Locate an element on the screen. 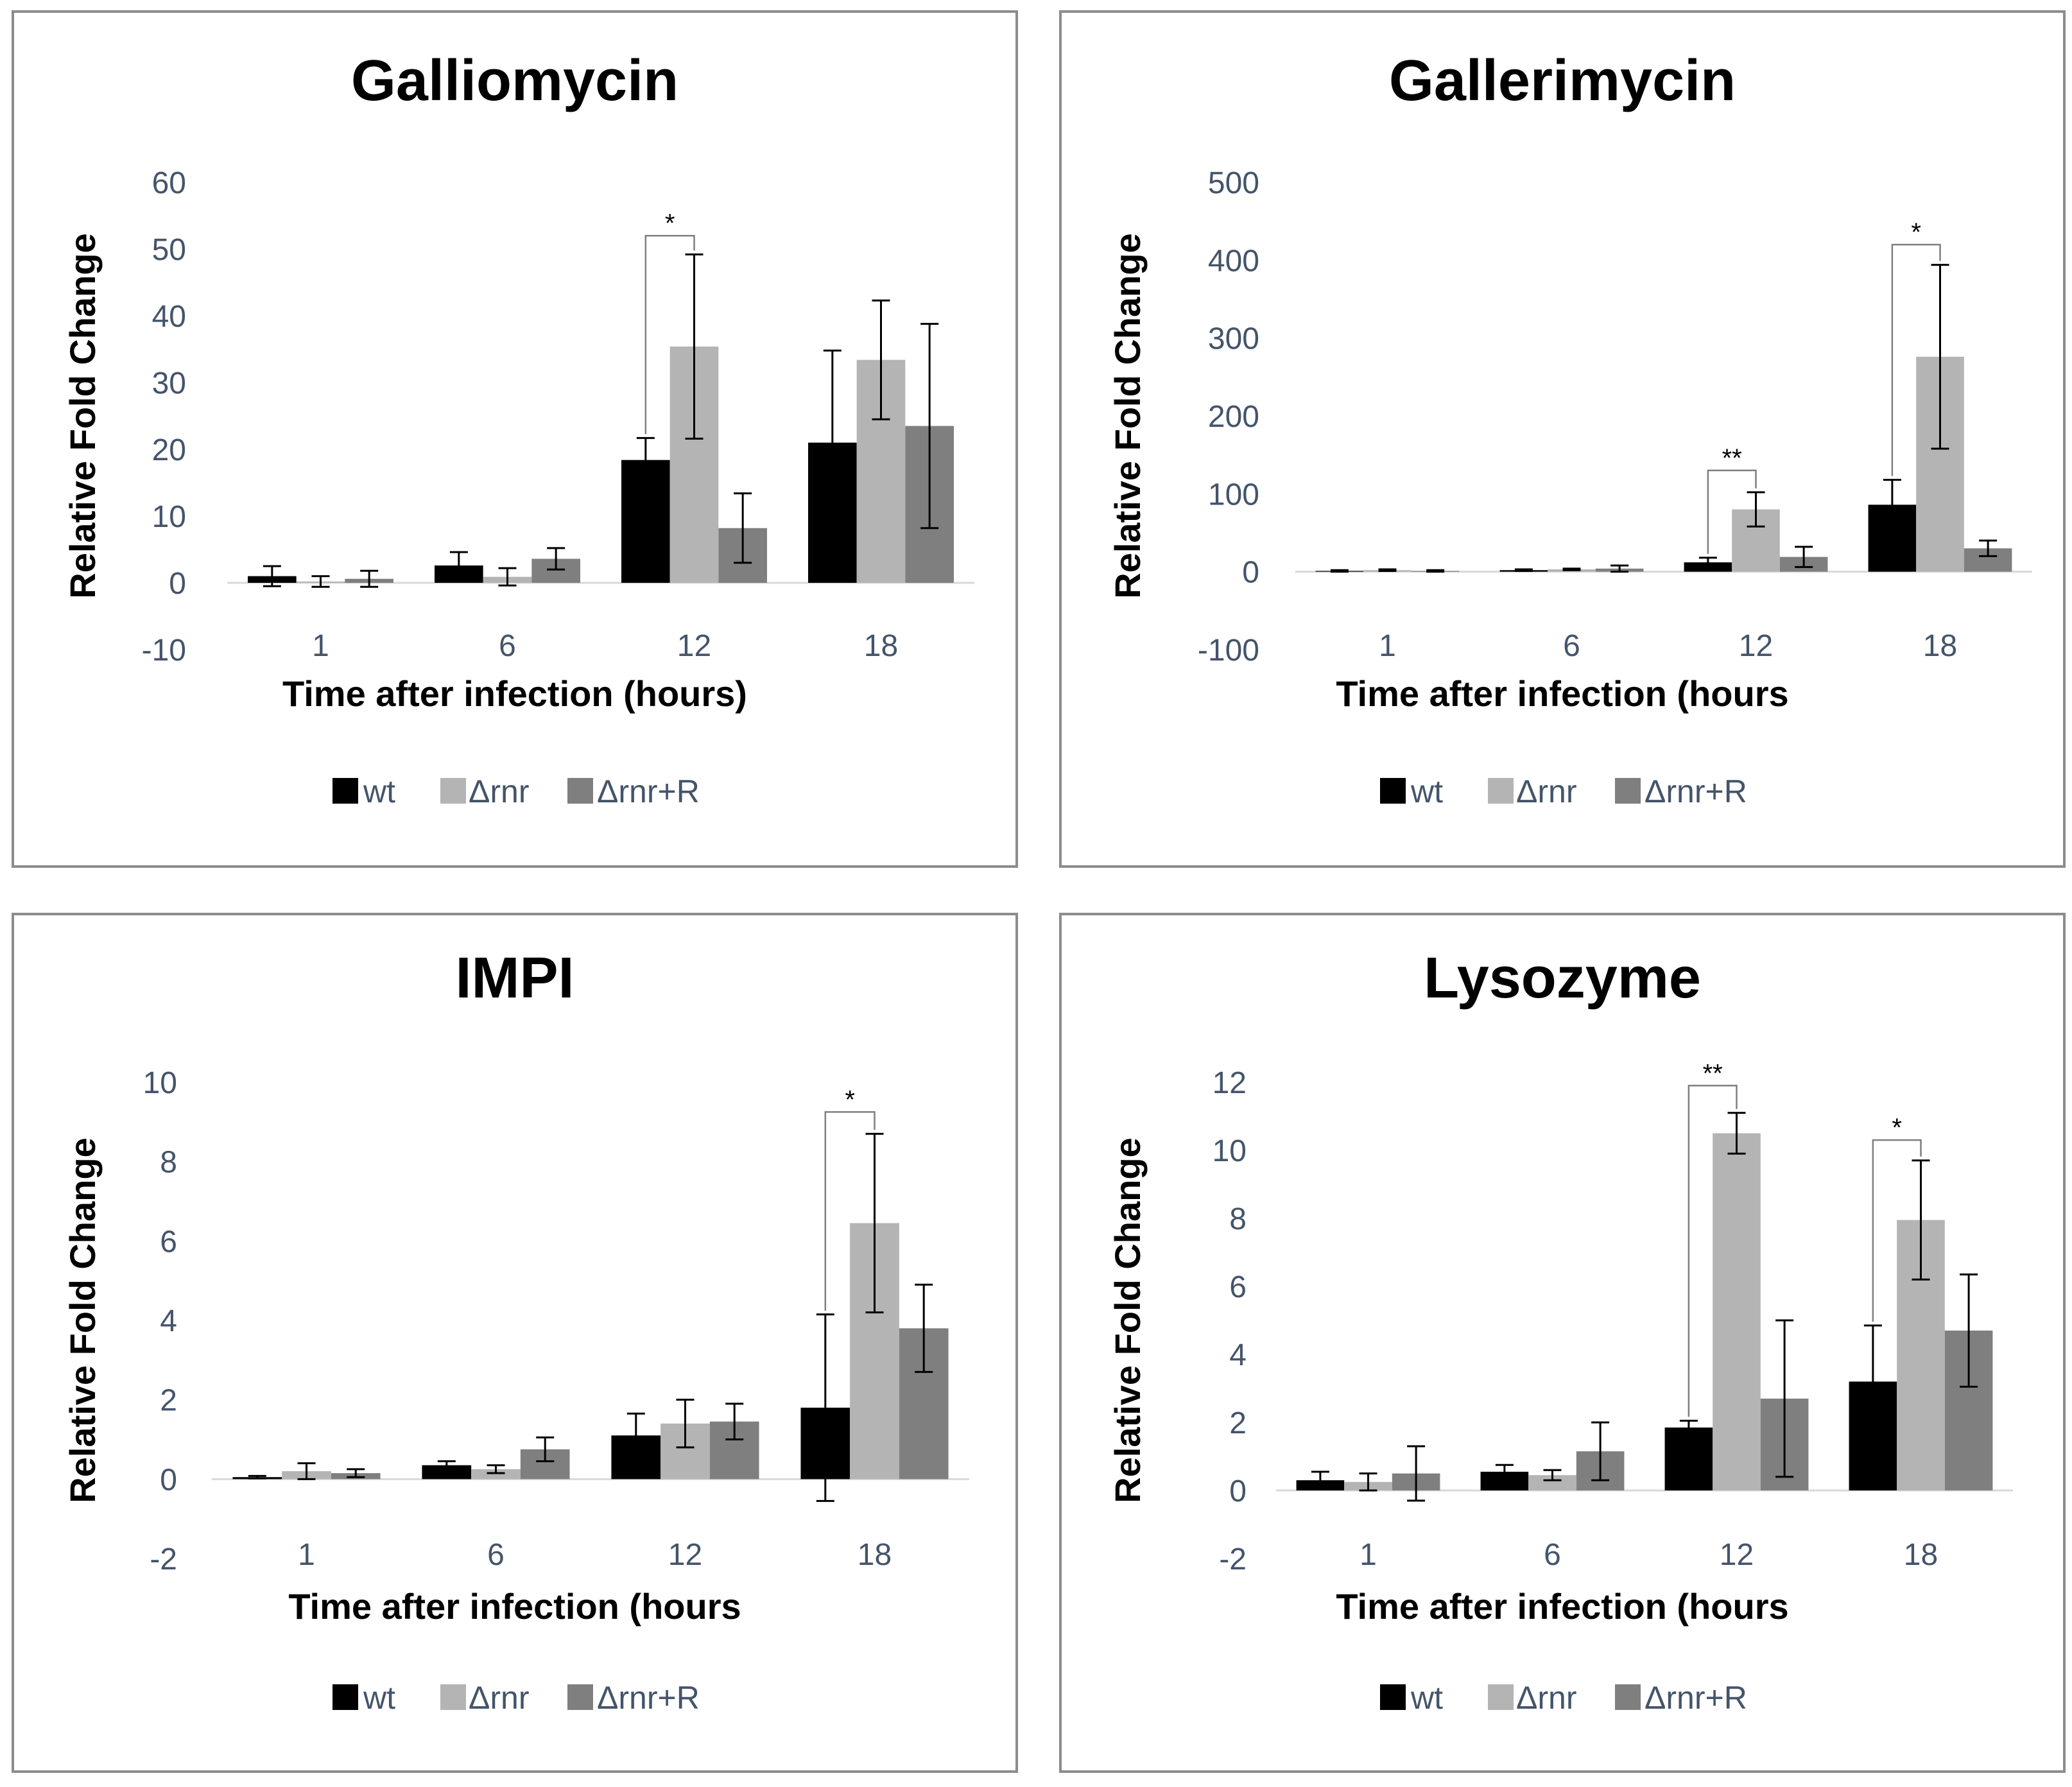  y-tick-label: 30 is located at coordinates (169, 384).